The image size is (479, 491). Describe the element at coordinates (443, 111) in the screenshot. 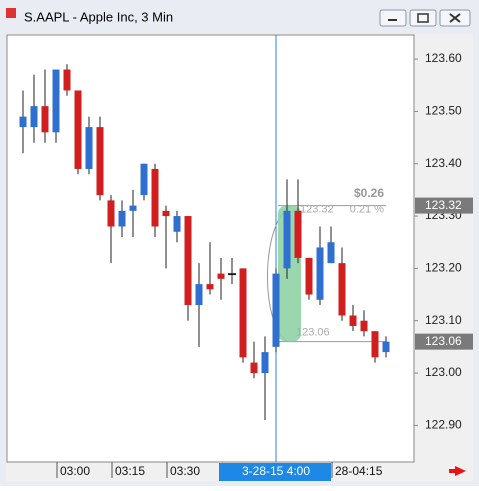

I see `y-tick-label: 123.50` at that location.